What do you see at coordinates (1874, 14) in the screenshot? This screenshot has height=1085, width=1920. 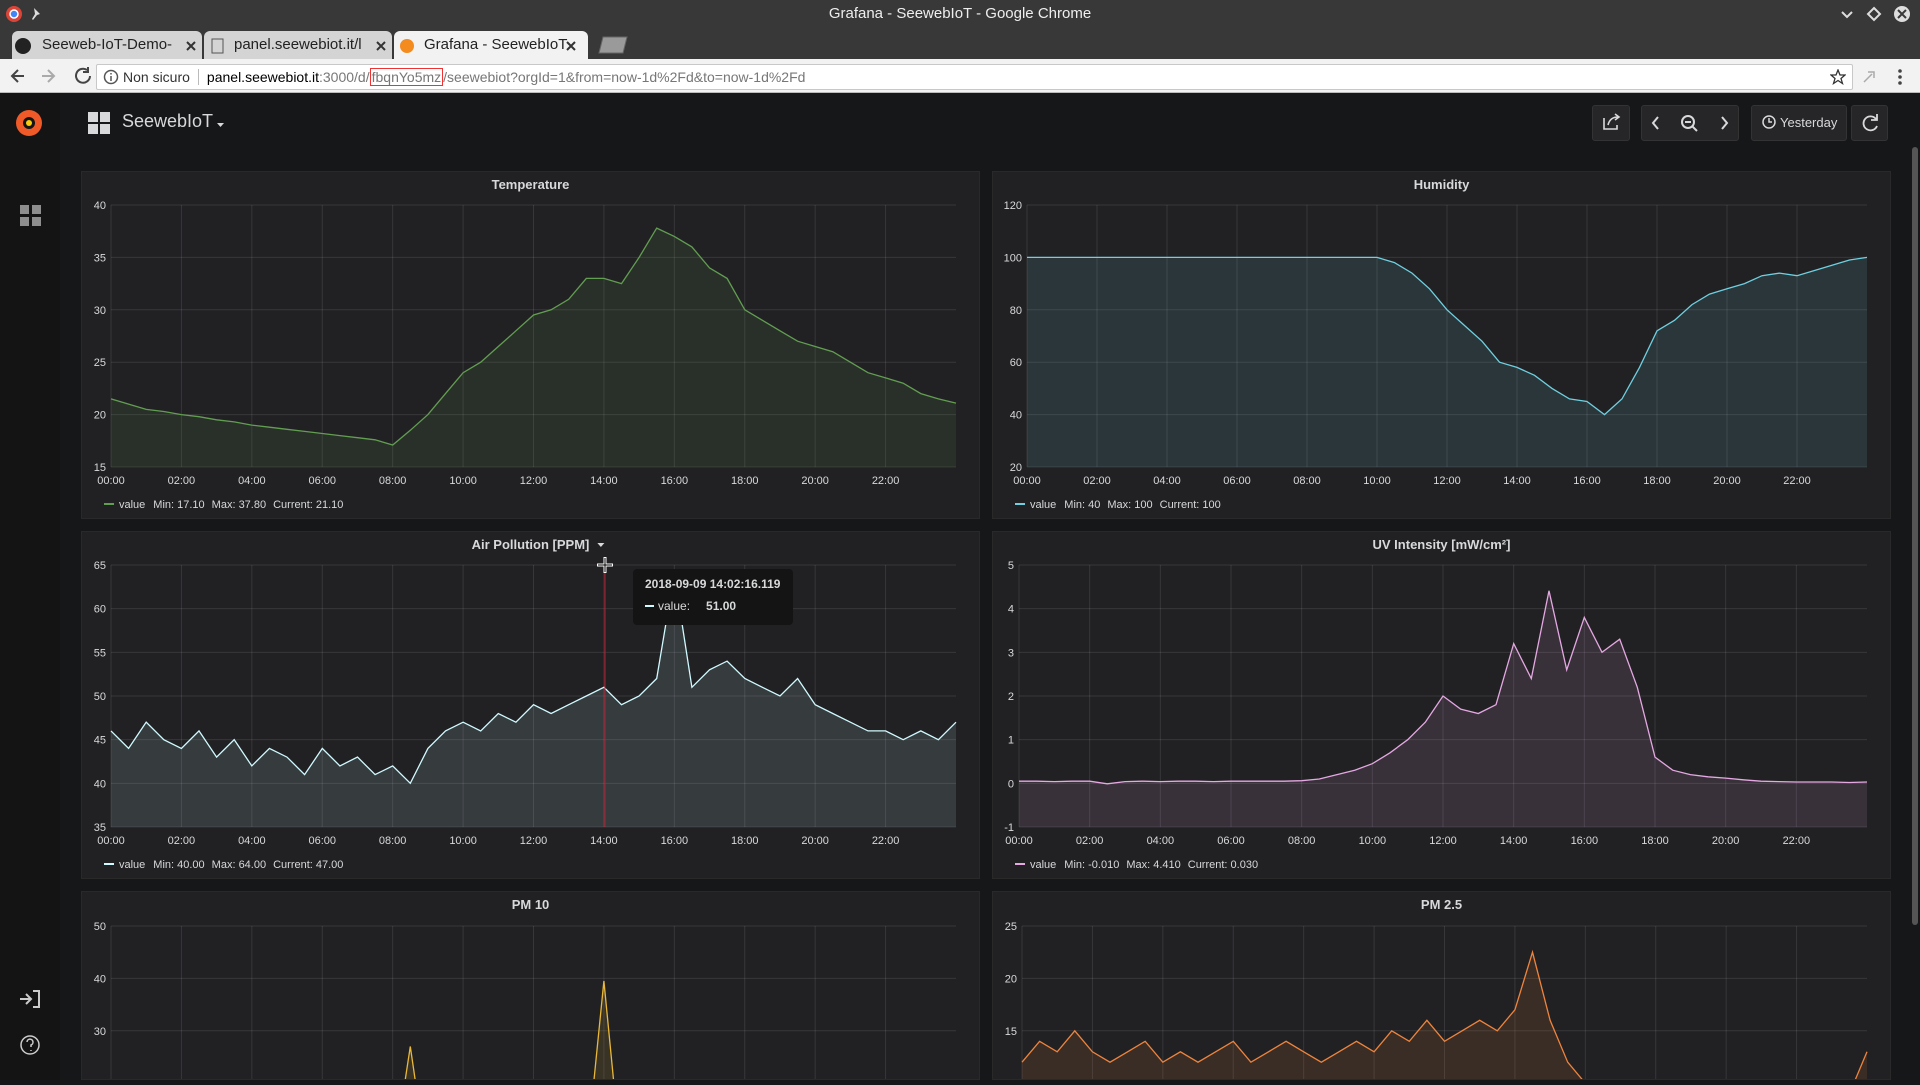 I see `window-controls` at bounding box center [1874, 14].